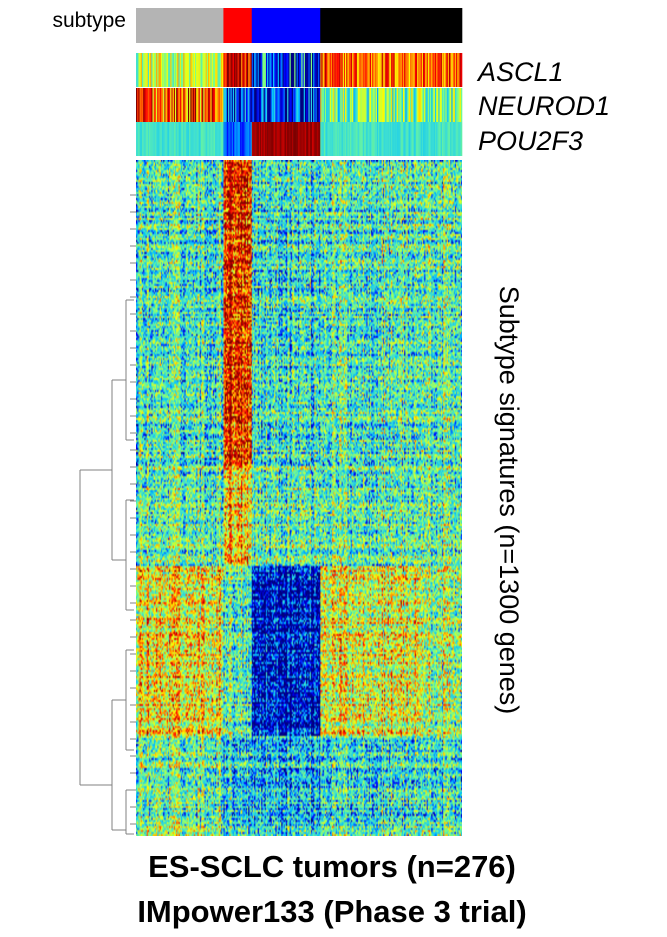 The image size is (667, 937). What do you see at coordinates (331, 911) in the screenshot?
I see `caption-line-2: IMpower133 (Phase 3 trial)` at bounding box center [331, 911].